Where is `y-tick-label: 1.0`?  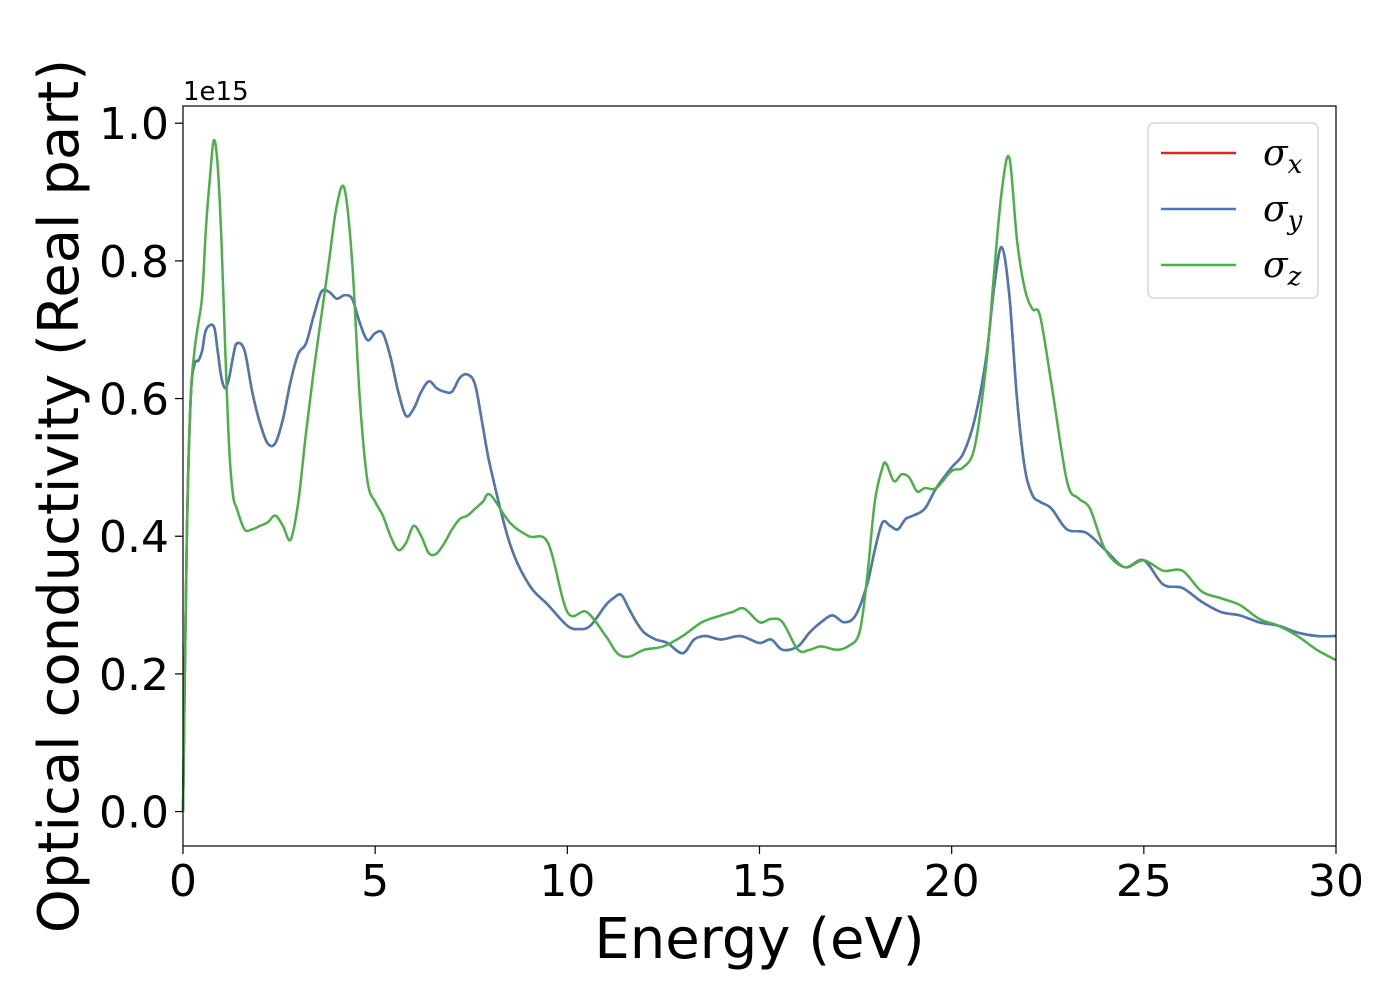 y-tick-label: 1.0 is located at coordinates (134, 124).